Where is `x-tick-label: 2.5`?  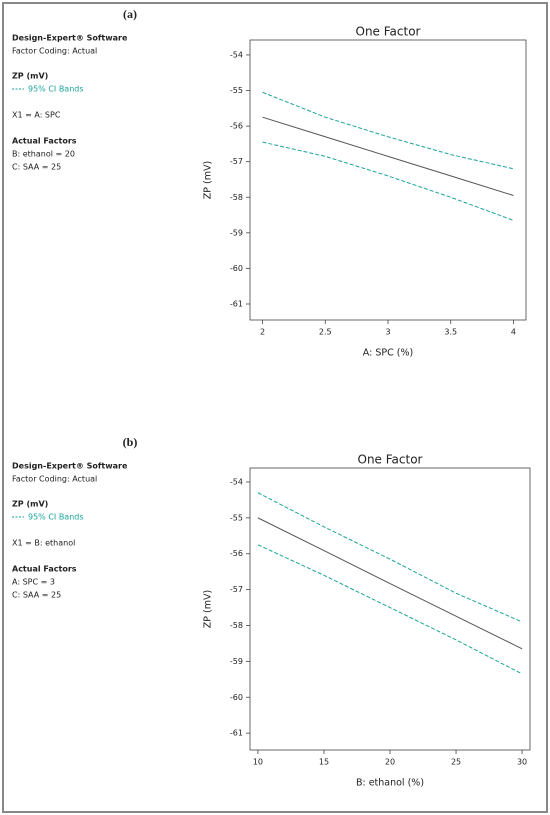
x-tick-label: 2.5 is located at coordinates (325, 332).